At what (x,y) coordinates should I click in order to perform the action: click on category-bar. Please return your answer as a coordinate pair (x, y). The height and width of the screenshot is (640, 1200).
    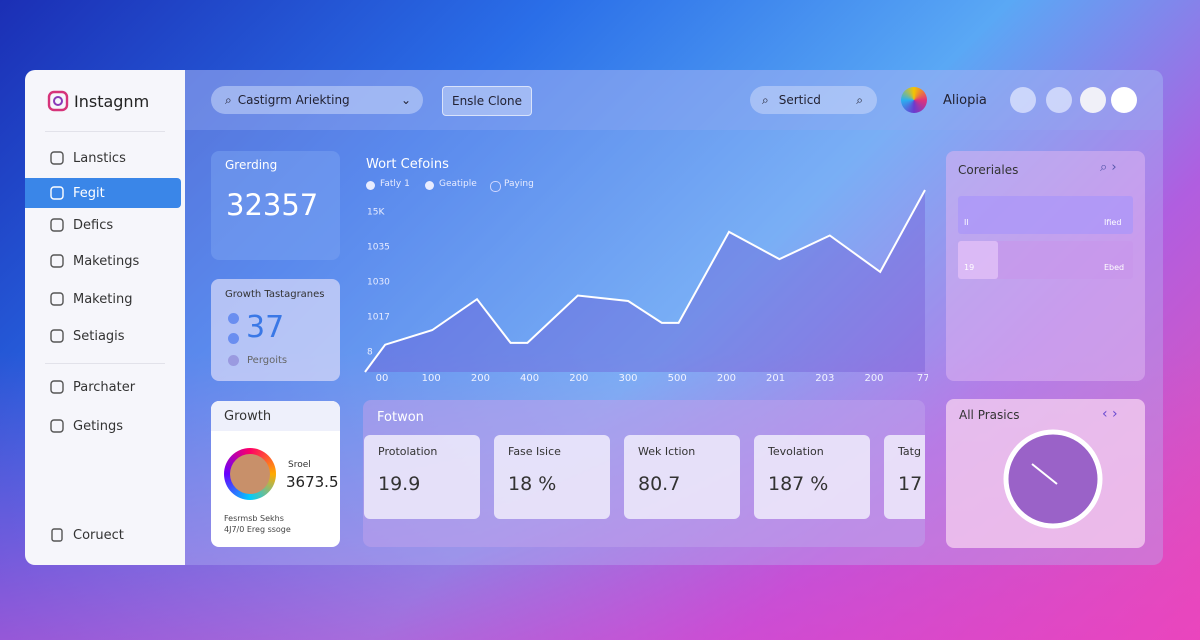
    Looking at the image, I should click on (978, 260).